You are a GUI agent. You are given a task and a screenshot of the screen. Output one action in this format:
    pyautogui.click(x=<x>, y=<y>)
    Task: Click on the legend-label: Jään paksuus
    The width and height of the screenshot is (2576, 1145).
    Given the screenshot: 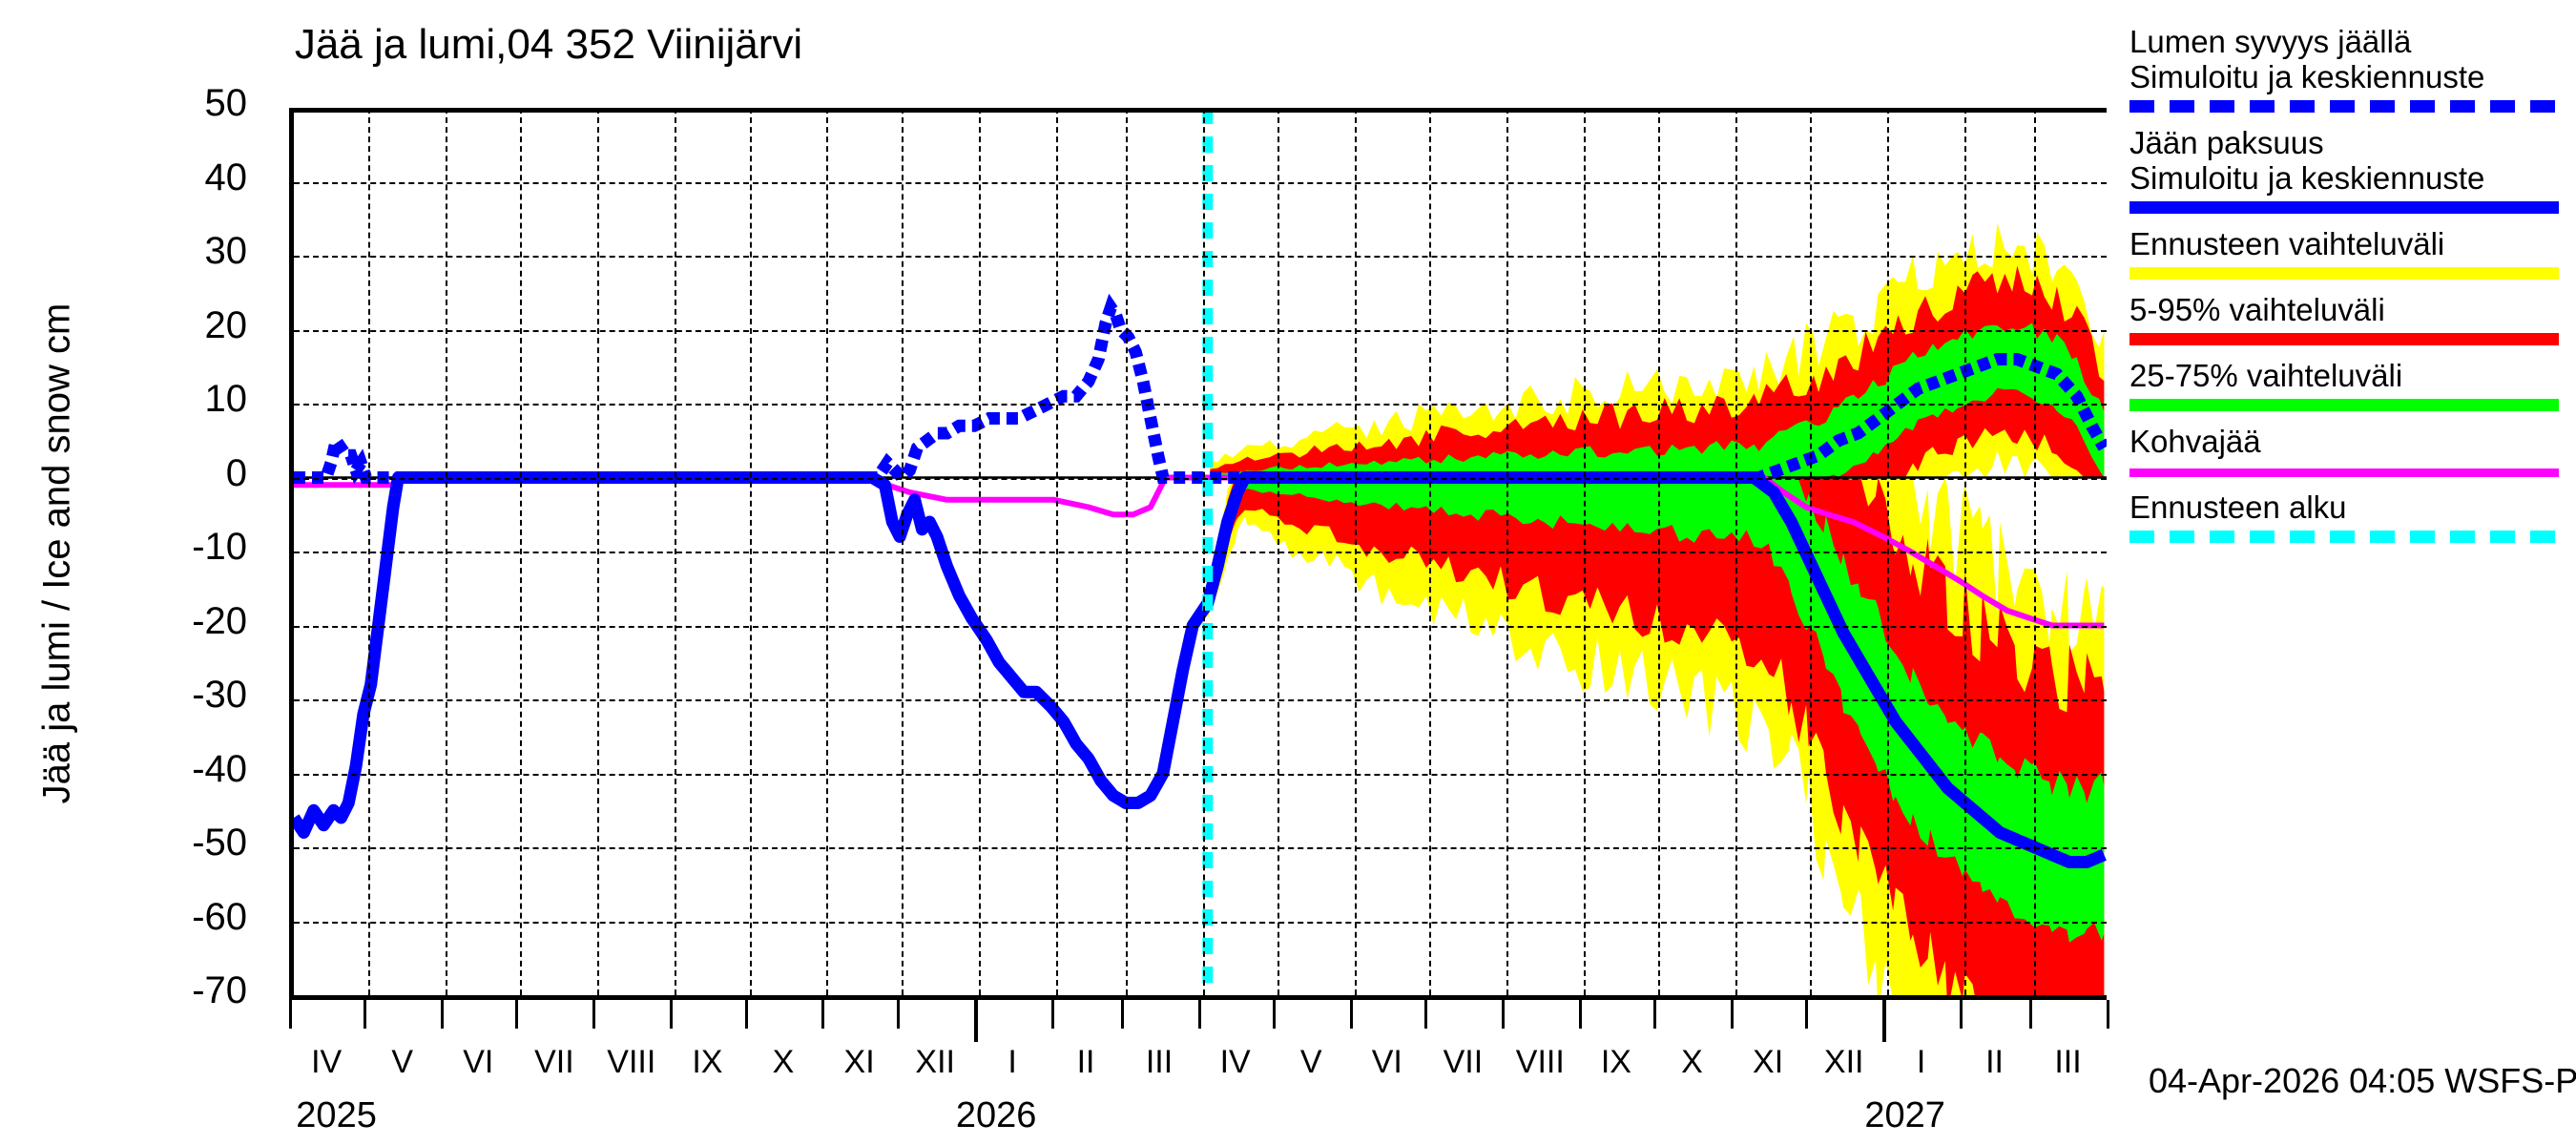 What is the action you would take?
    pyautogui.click(x=2226, y=142)
    